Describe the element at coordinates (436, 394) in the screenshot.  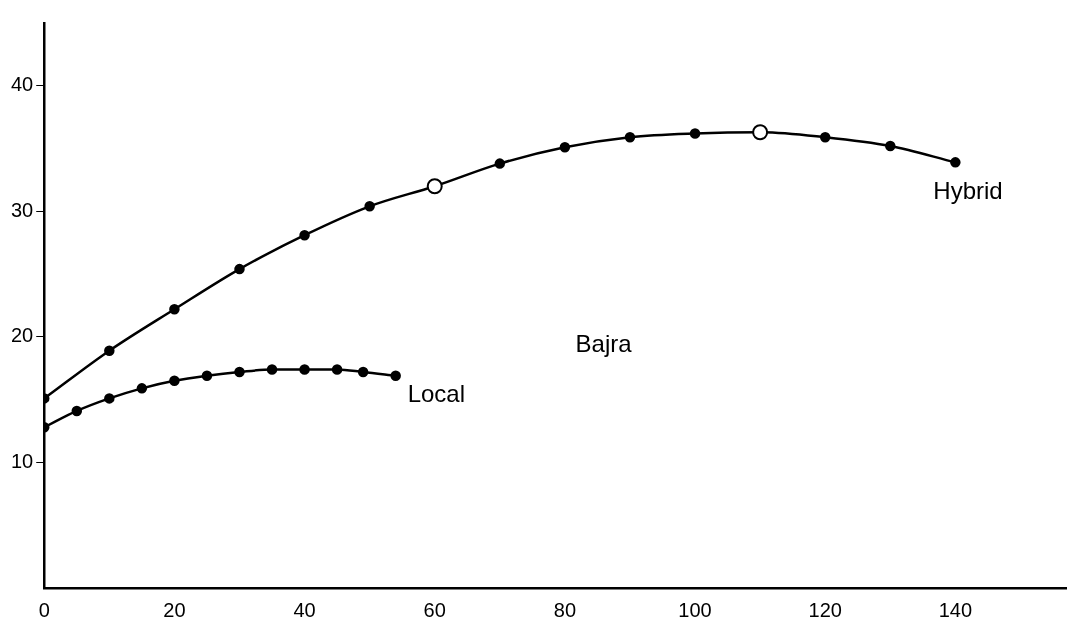
I see `series-label: Local` at that location.